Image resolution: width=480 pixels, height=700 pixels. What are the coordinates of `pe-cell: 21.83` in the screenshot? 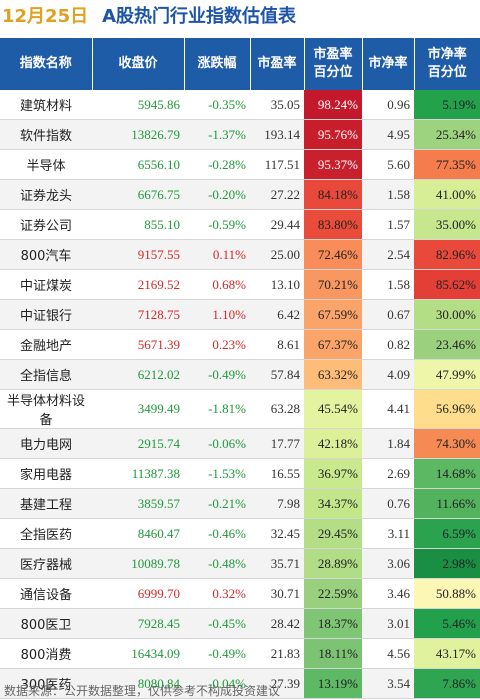 It's located at (277, 653).